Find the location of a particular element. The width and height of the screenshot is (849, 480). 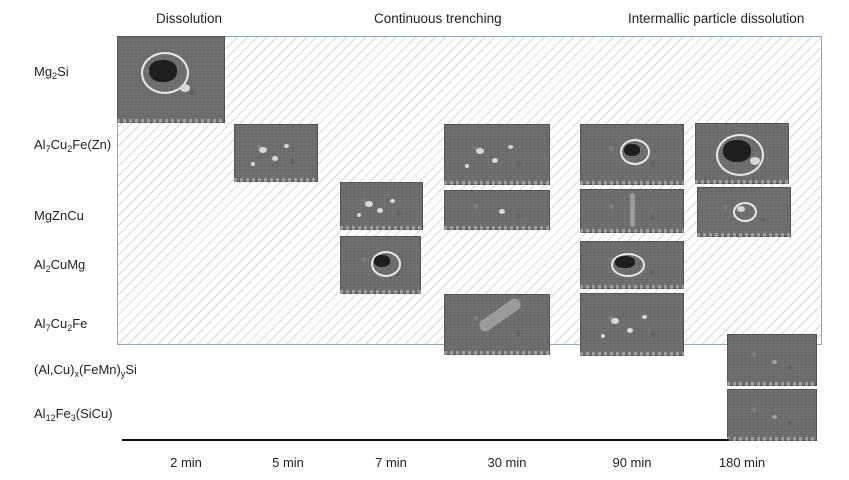

row-label-al12fe3-sicu: Al12Fe3(SiCu) is located at coordinates (73, 414).